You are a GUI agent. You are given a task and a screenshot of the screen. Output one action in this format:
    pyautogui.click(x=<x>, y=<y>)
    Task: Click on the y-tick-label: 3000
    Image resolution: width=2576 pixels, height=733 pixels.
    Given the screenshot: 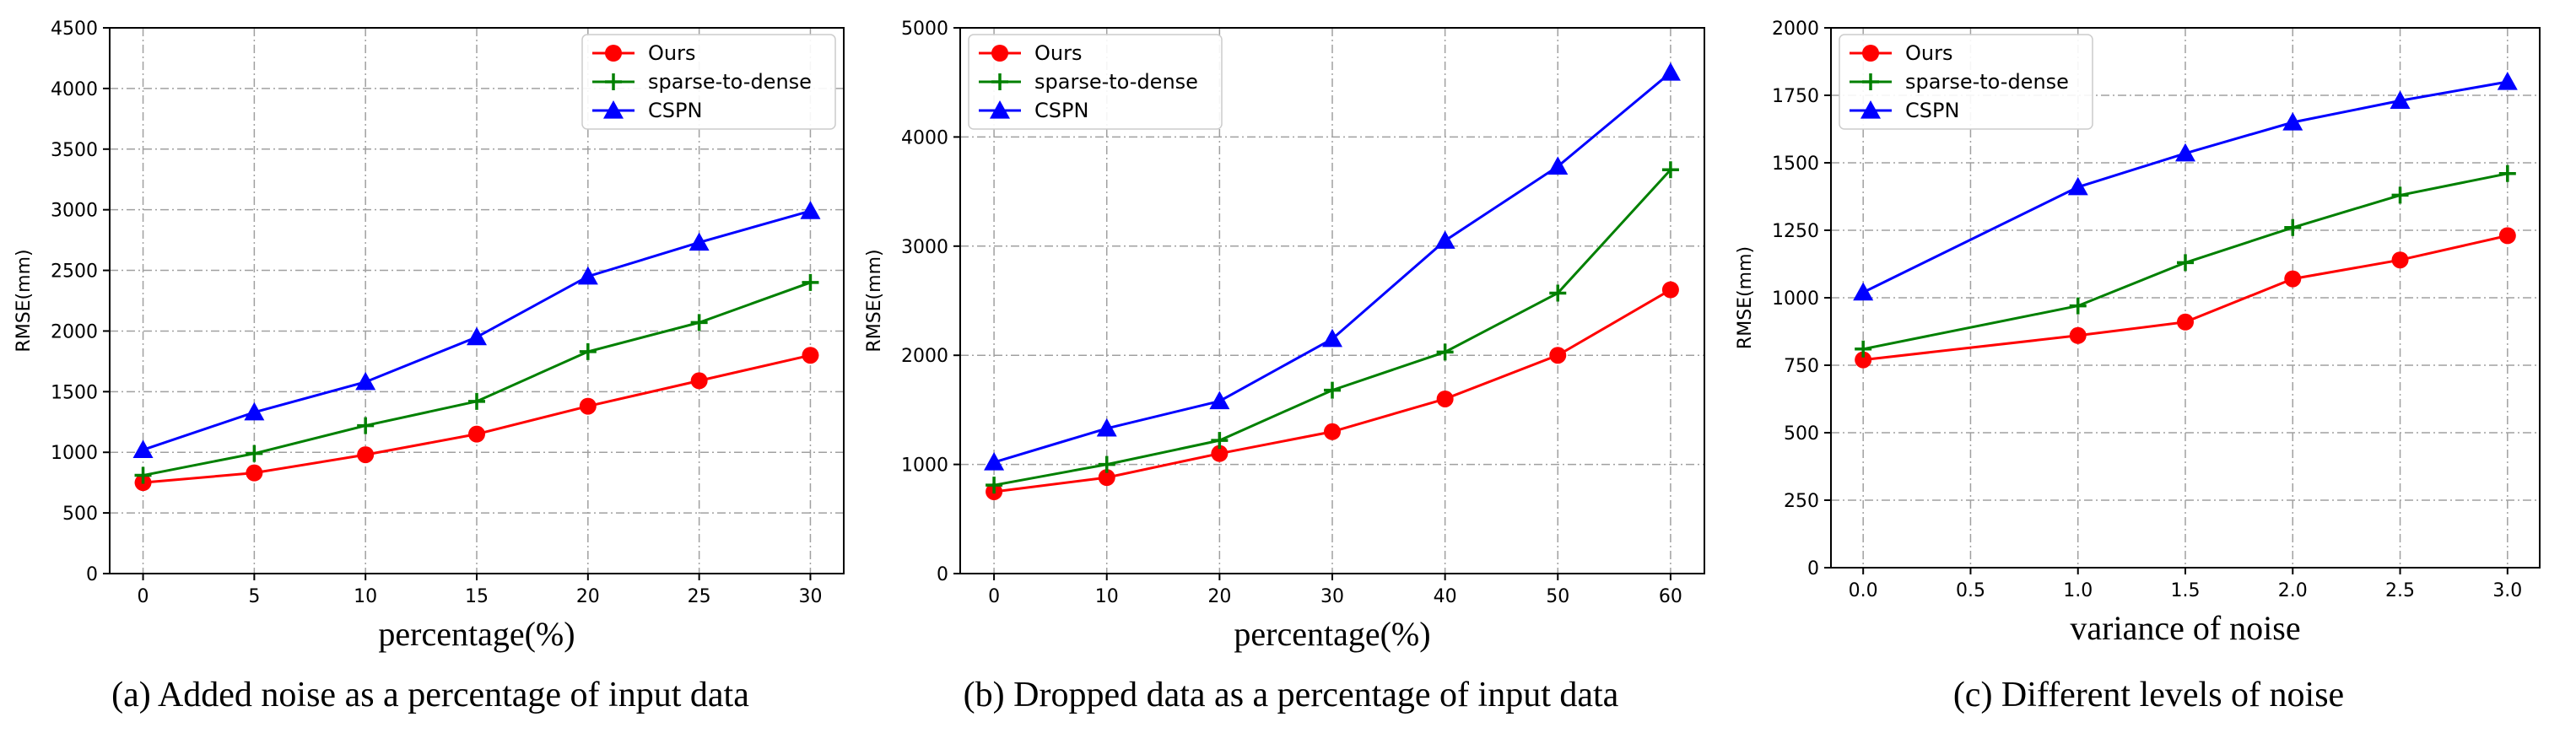 What is the action you would take?
    pyautogui.click(x=74, y=211)
    